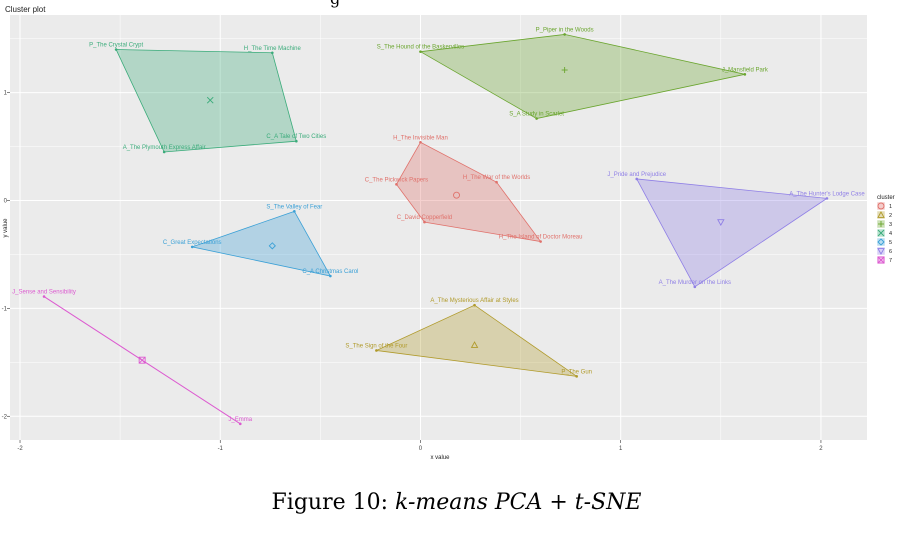 The image size is (913, 549). What do you see at coordinates (890, 261) in the screenshot?
I see `legend-label-7: 7` at bounding box center [890, 261].